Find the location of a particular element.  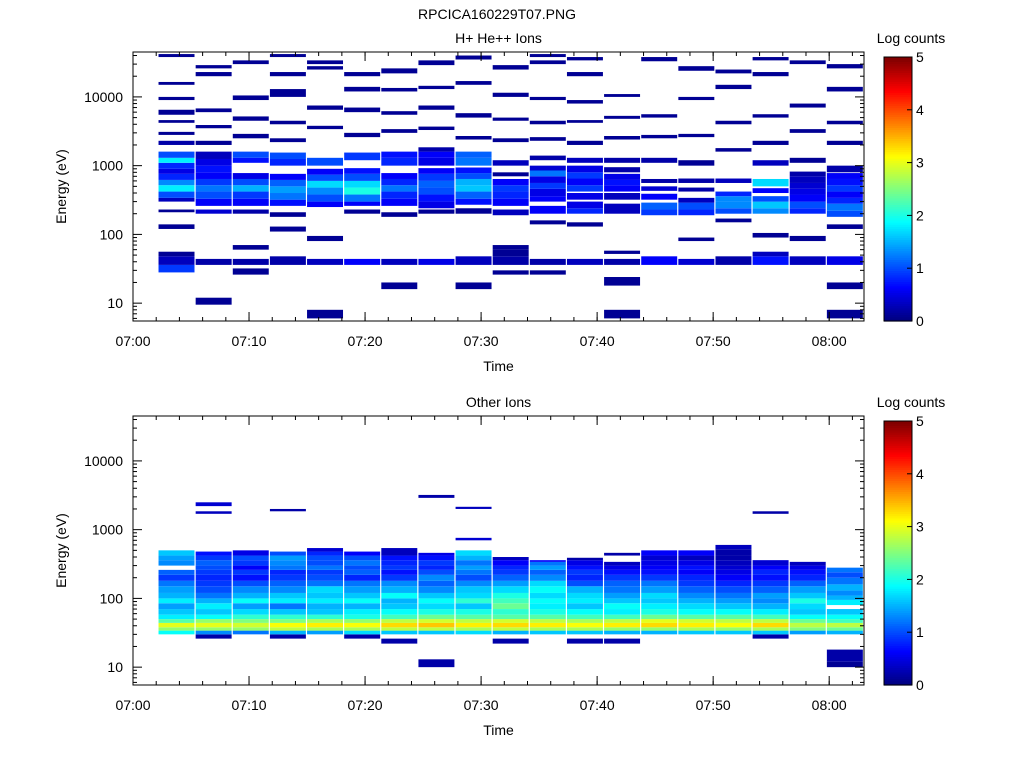

colorbar-tick-label: 4 is located at coordinates (920, 110).